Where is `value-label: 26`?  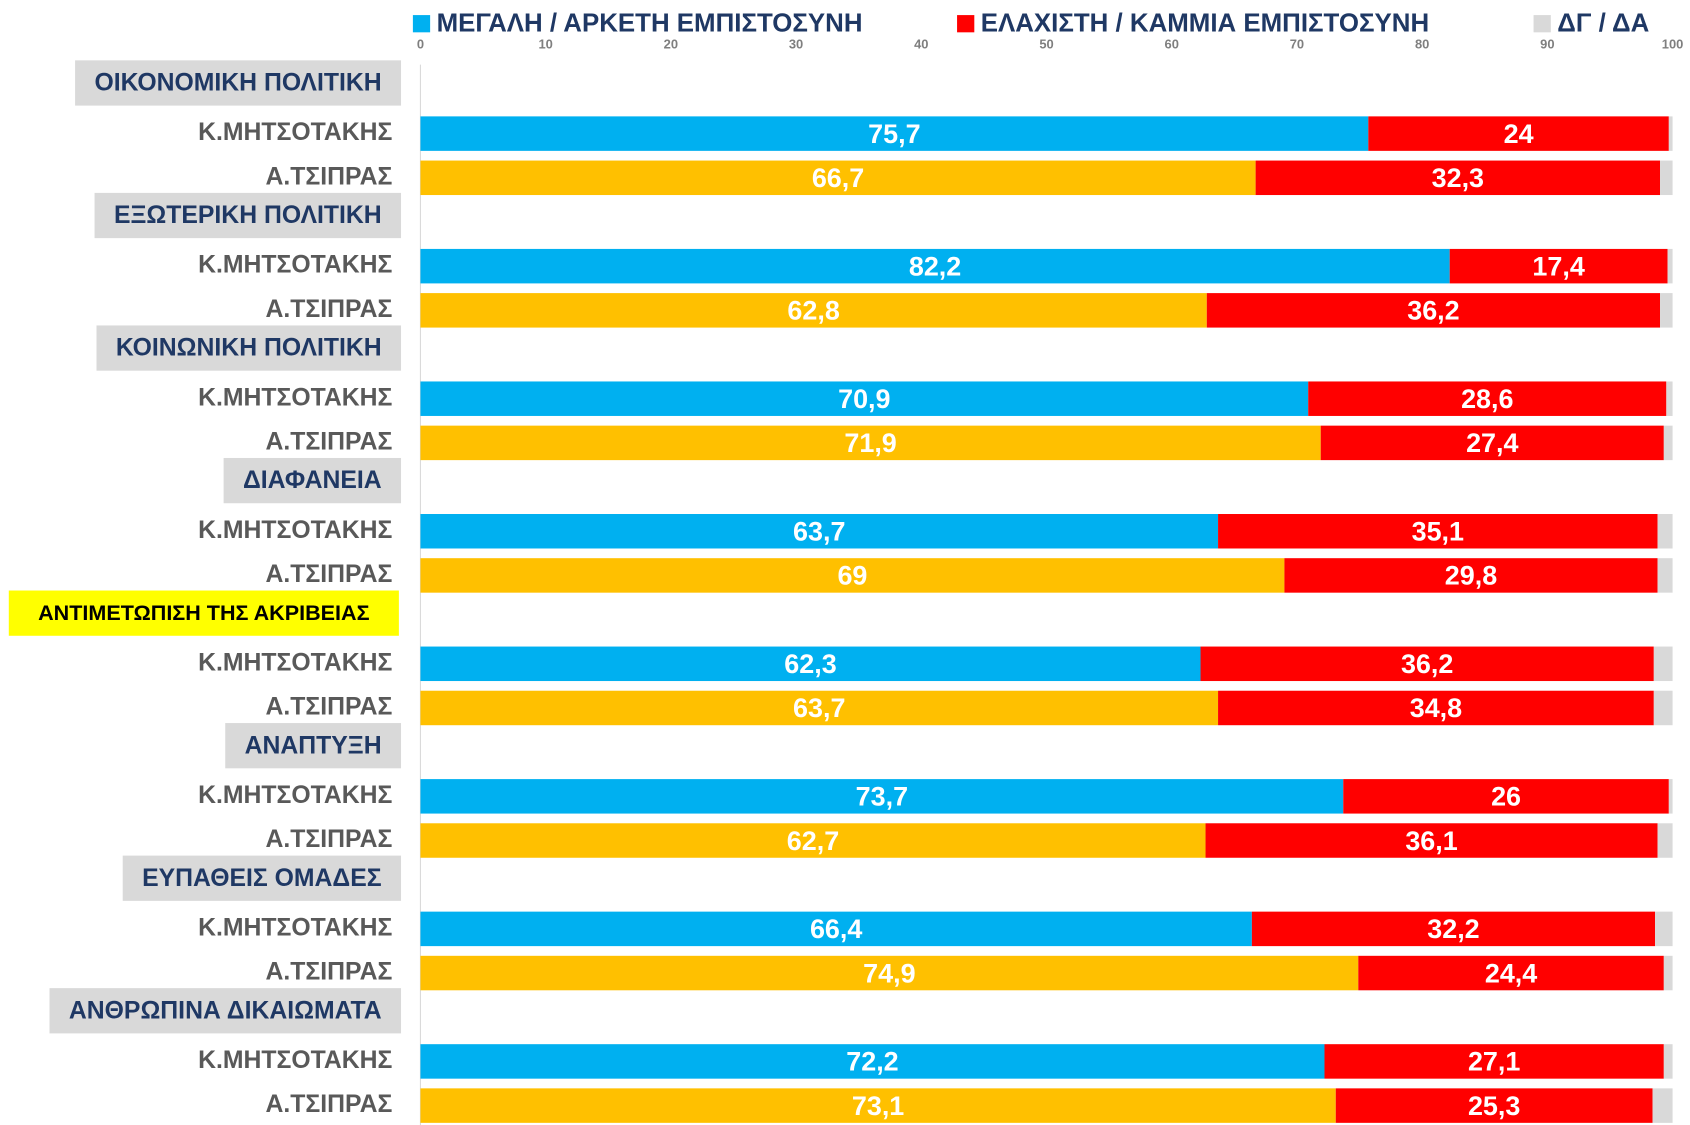
value-label: 26 is located at coordinates (1506, 797).